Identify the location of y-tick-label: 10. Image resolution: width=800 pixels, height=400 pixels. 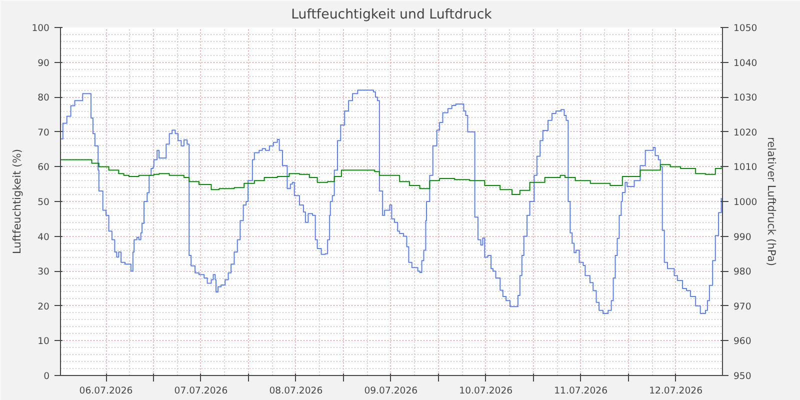
(44, 342).